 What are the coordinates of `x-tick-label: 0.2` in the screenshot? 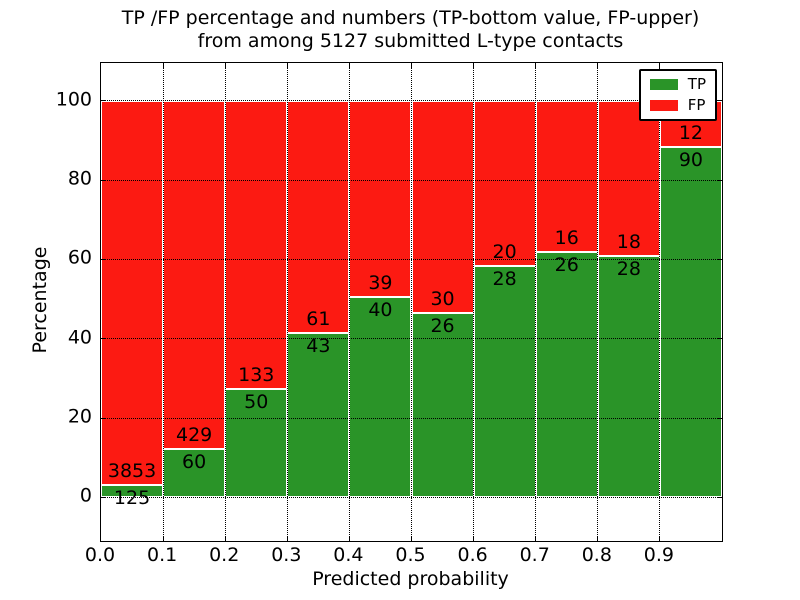 It's located at (224, 555).